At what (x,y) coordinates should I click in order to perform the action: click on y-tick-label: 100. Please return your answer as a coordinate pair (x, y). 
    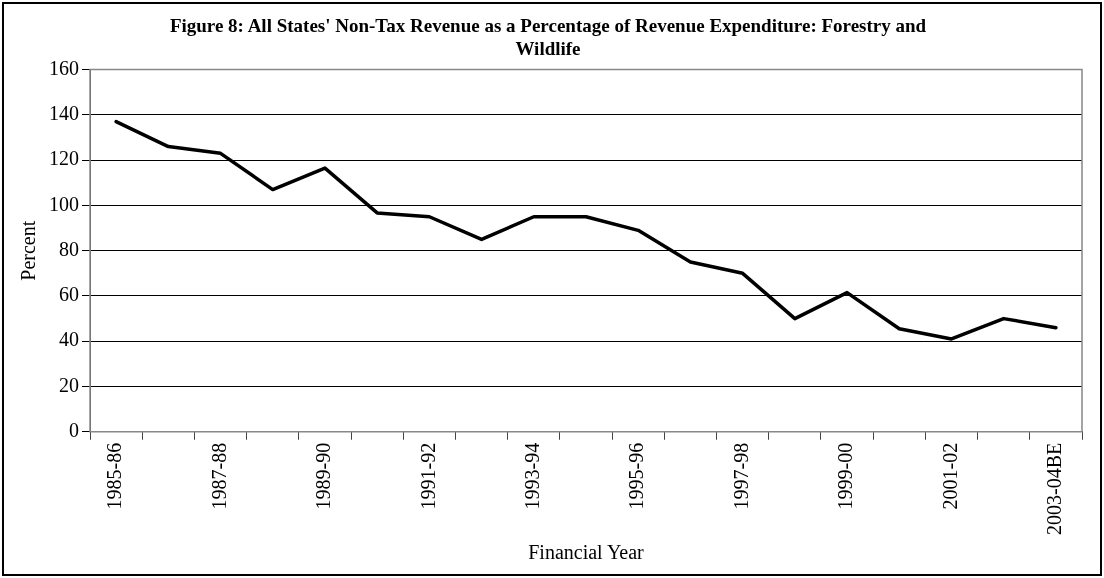
    Looking at the image, I should click on (64, 203).